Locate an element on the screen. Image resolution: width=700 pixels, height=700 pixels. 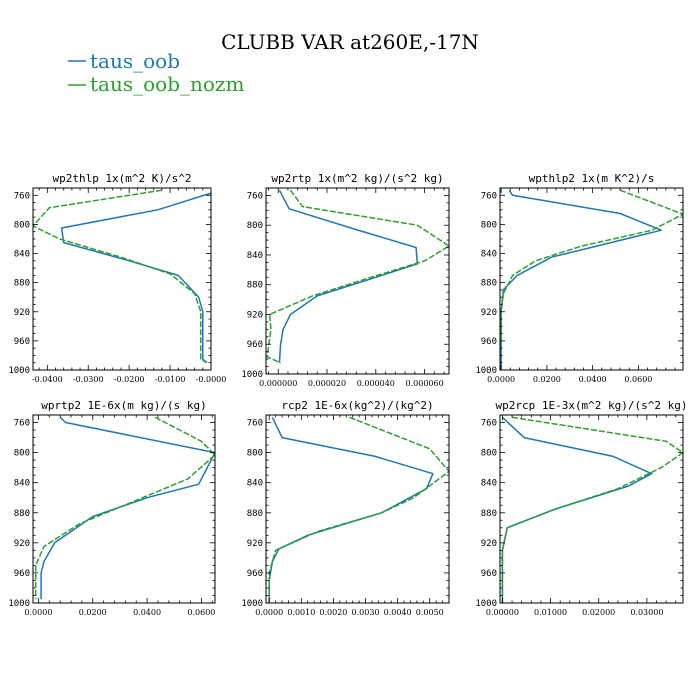
xtick-label: 0.0020 is located at coordinates (333, 612).